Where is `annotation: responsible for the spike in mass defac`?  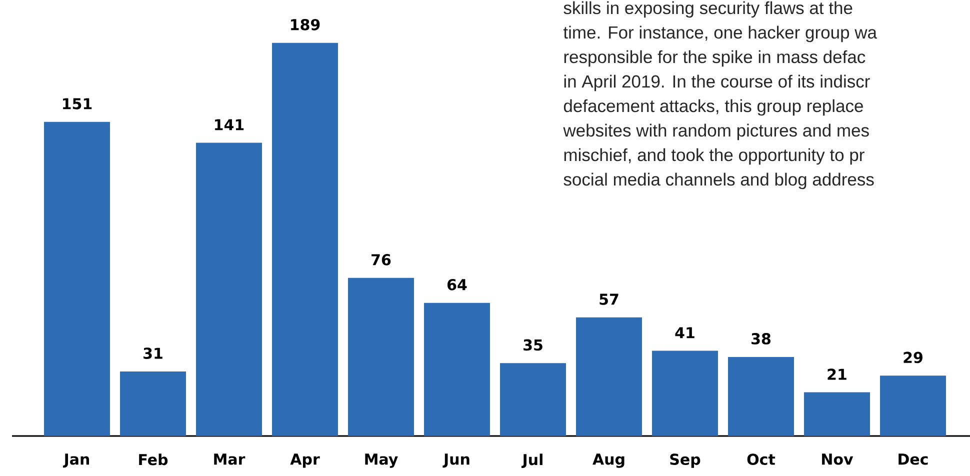 annotation: responsible for the spike in mass defac is located at coordinates (715, 58).